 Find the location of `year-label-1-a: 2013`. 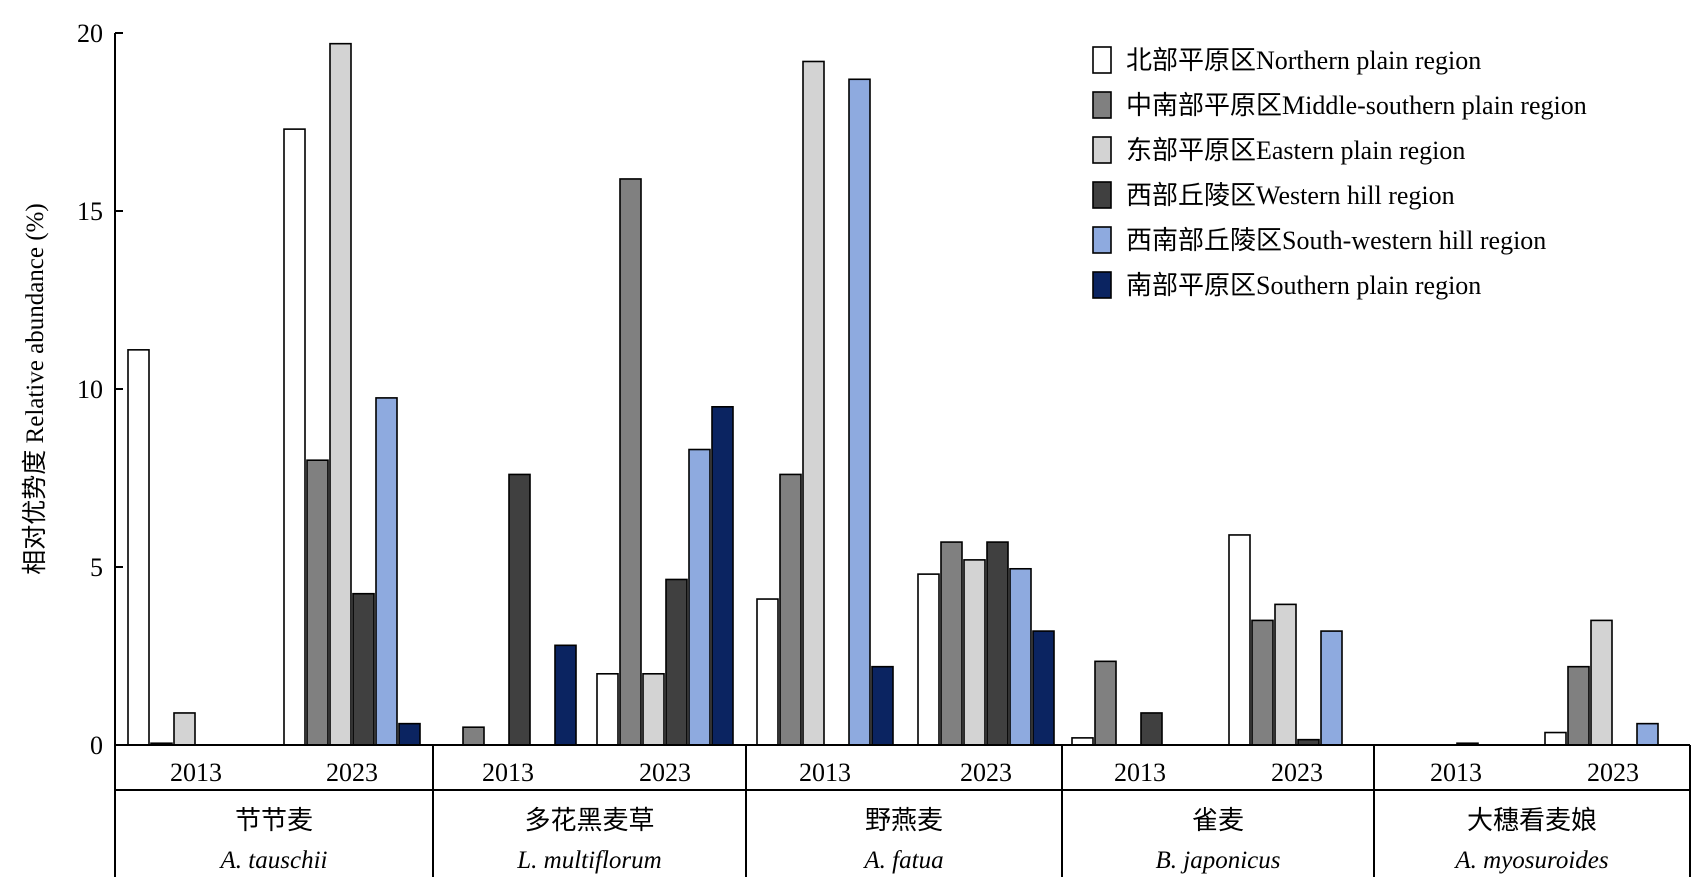

year-label-1-a: 2013 is located at coordinates (196, 772).